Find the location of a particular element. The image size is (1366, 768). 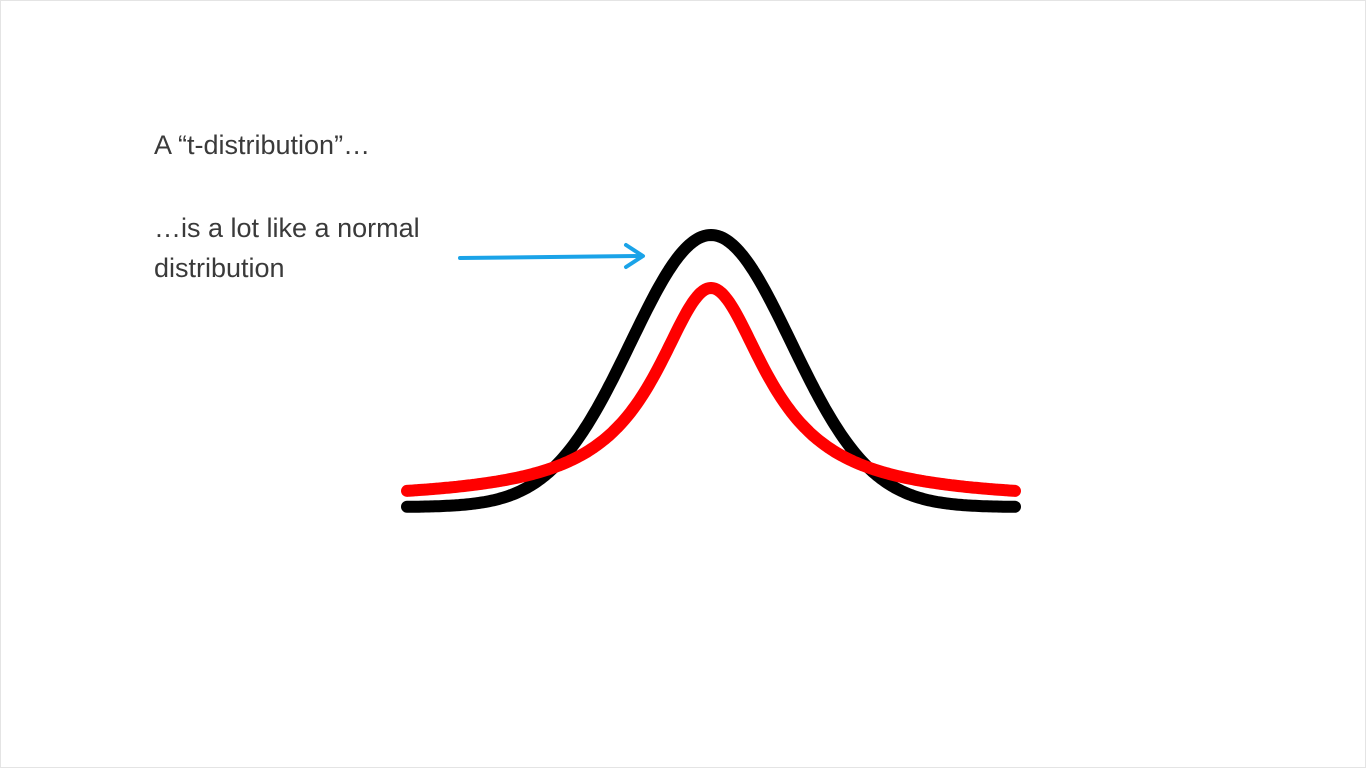

arrow-shaft is located at coordinates (550, 257).